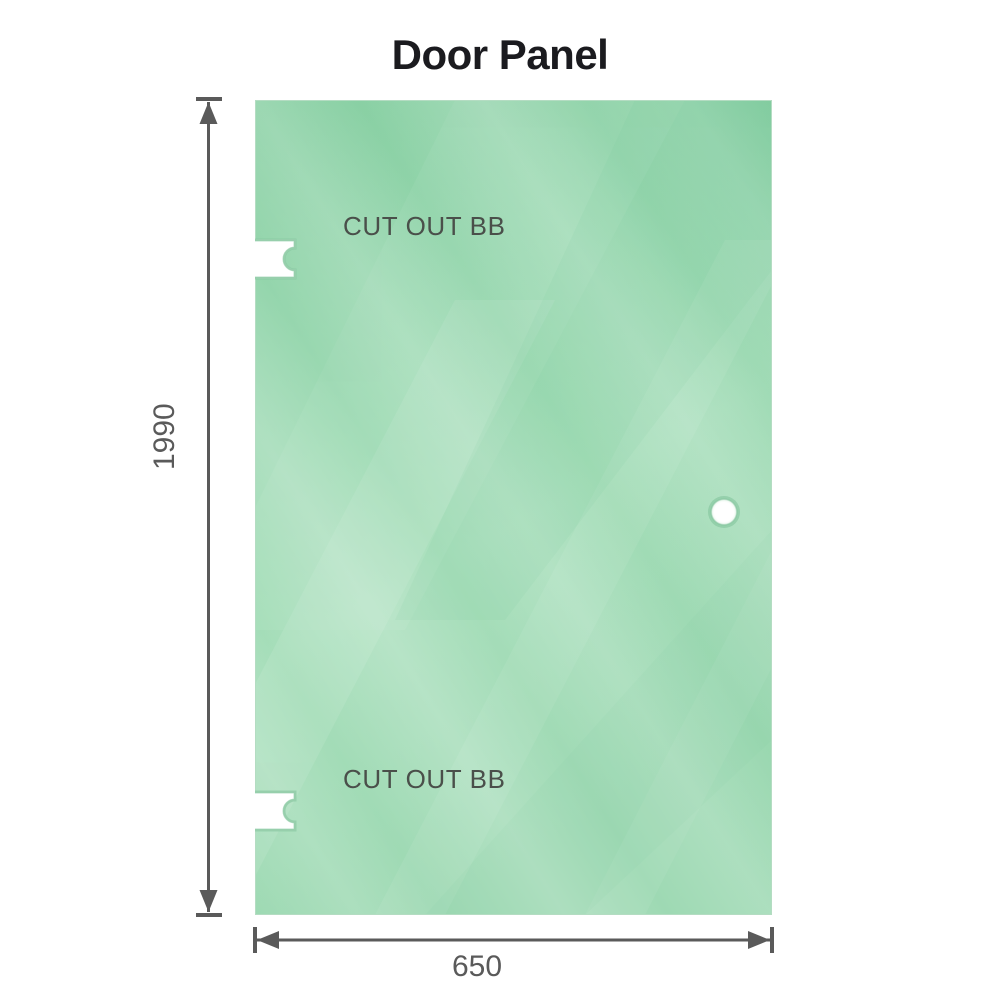  What do you see at coordinates (276, 259) in the screenshot?
I see `cutout-top` at bounding box center [276, 259].